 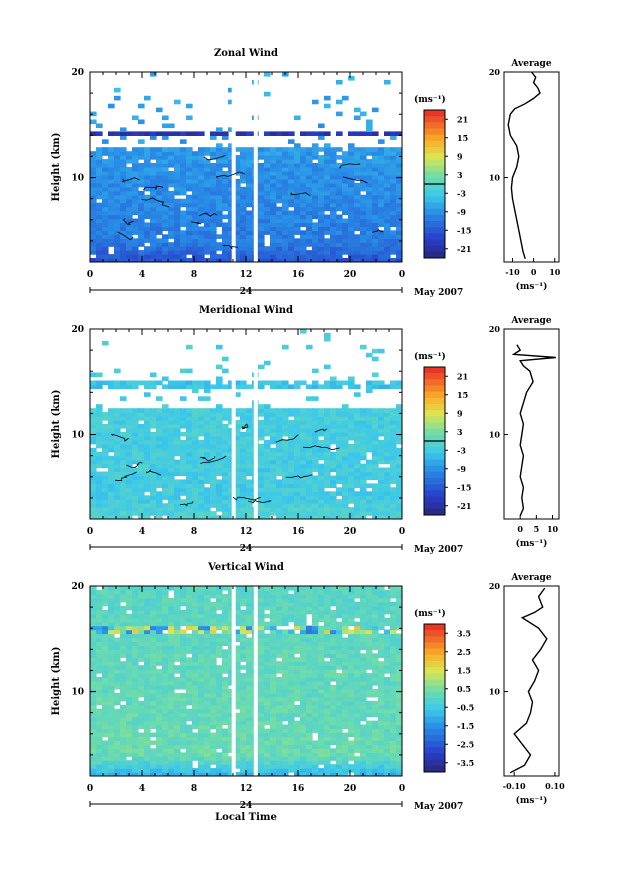 What do you see at coordinates (434, 382) in the screenshot?
I see `colorbar-swatch` at bounding box center [434, 382].